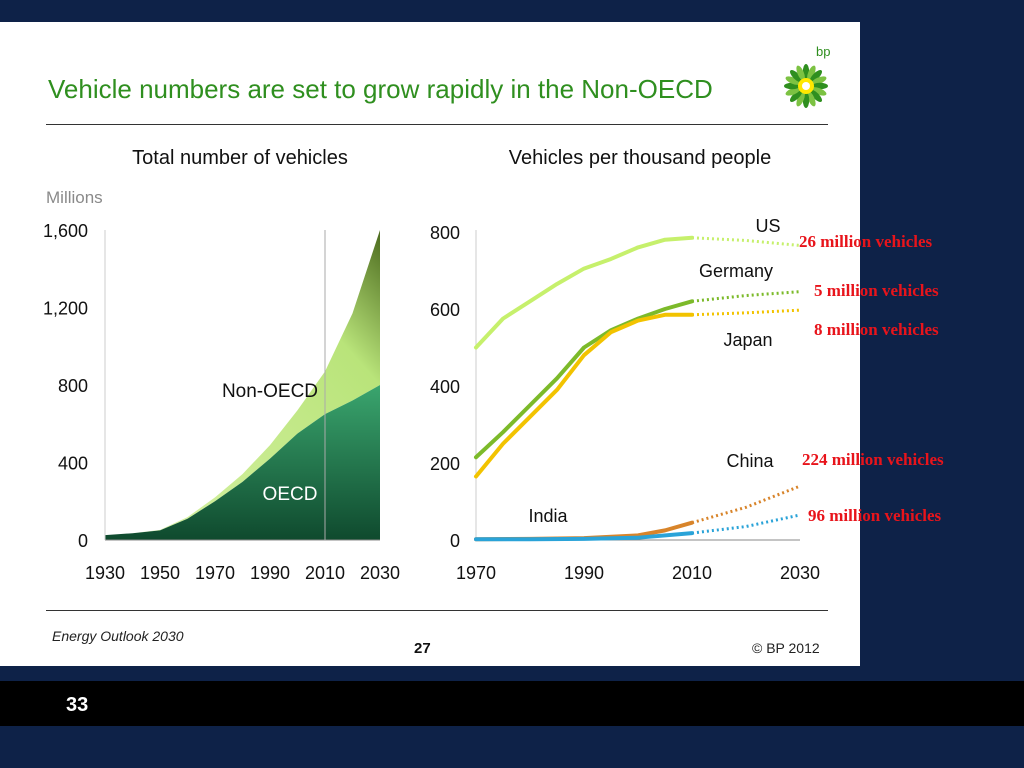 This screenshot has height=768, width=1024. What do you see at coordinates (548, 516) in the screenshot?
I see `india-series-label: India` at bounding box center [548, 516].